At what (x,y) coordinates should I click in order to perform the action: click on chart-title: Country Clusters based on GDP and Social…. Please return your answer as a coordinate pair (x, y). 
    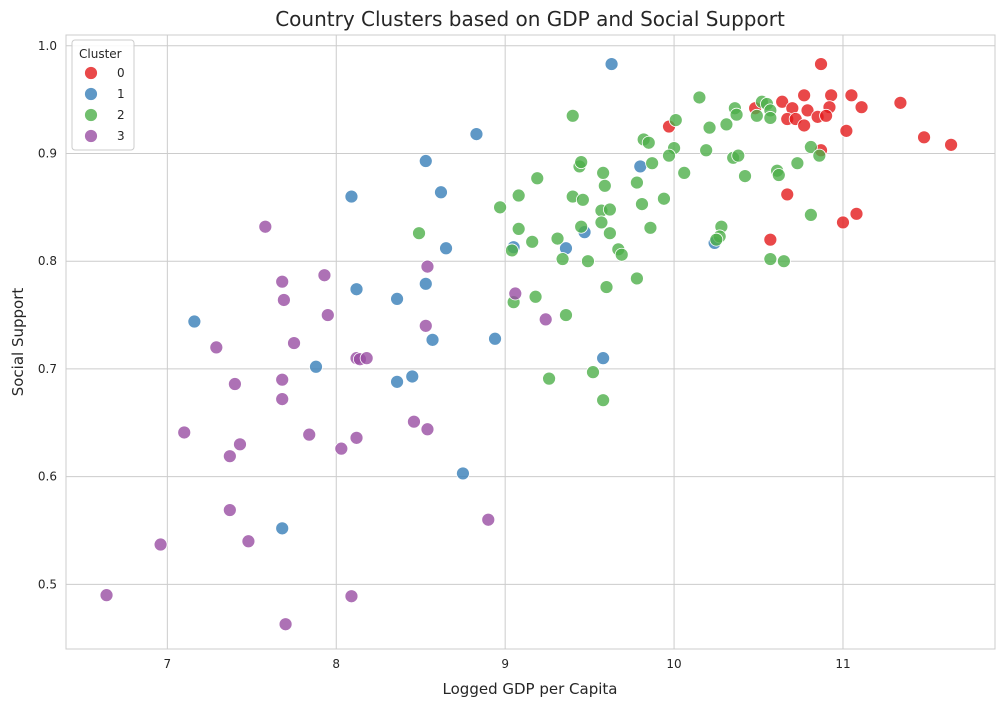
    Looking at the image, I should click on (530, 19).